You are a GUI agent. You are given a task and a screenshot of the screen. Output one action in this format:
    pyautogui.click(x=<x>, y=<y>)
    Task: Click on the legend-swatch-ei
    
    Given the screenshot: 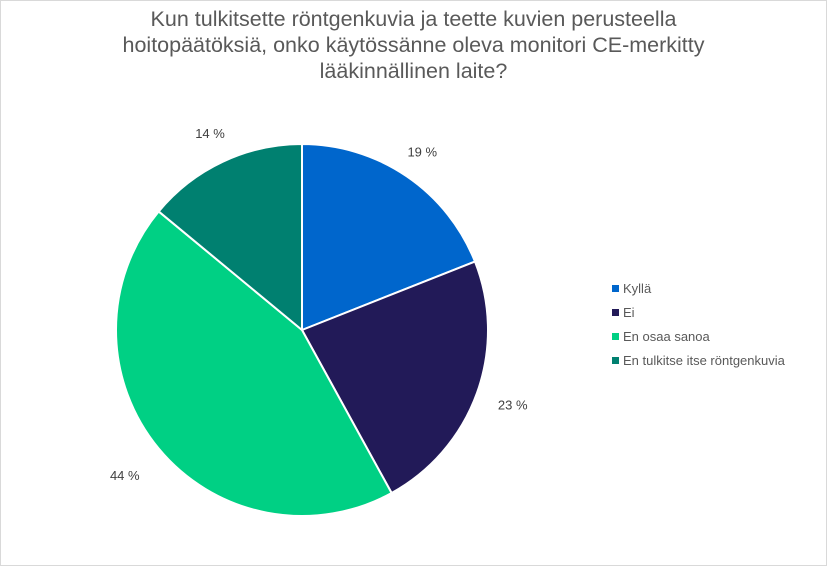 What is the action you would take?
    pyautogui.click(x=615, y=312)
    